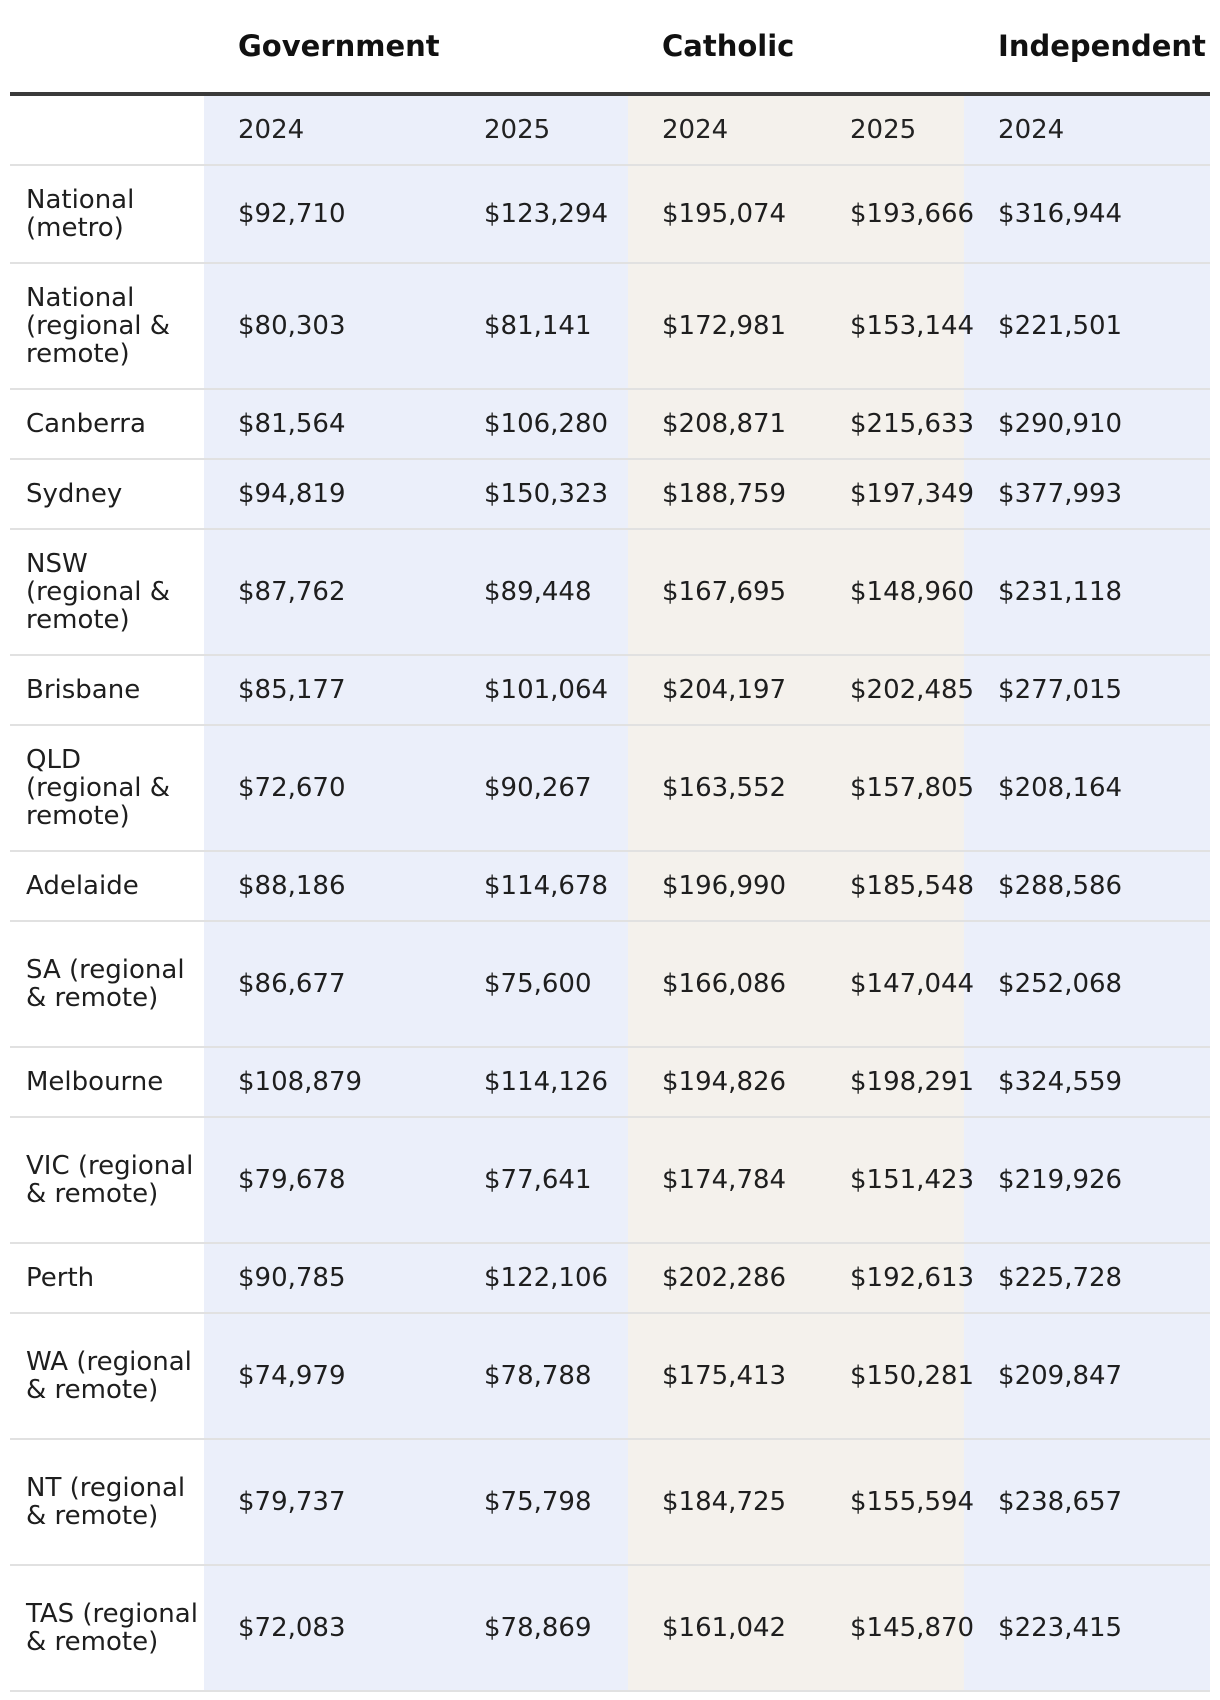 Image resolution: width=1220 pixels, height=1700 pixels. Describe the element at coordinates (895, 1376) in the screenshot. I see `value-cell: $150,281` at that location.